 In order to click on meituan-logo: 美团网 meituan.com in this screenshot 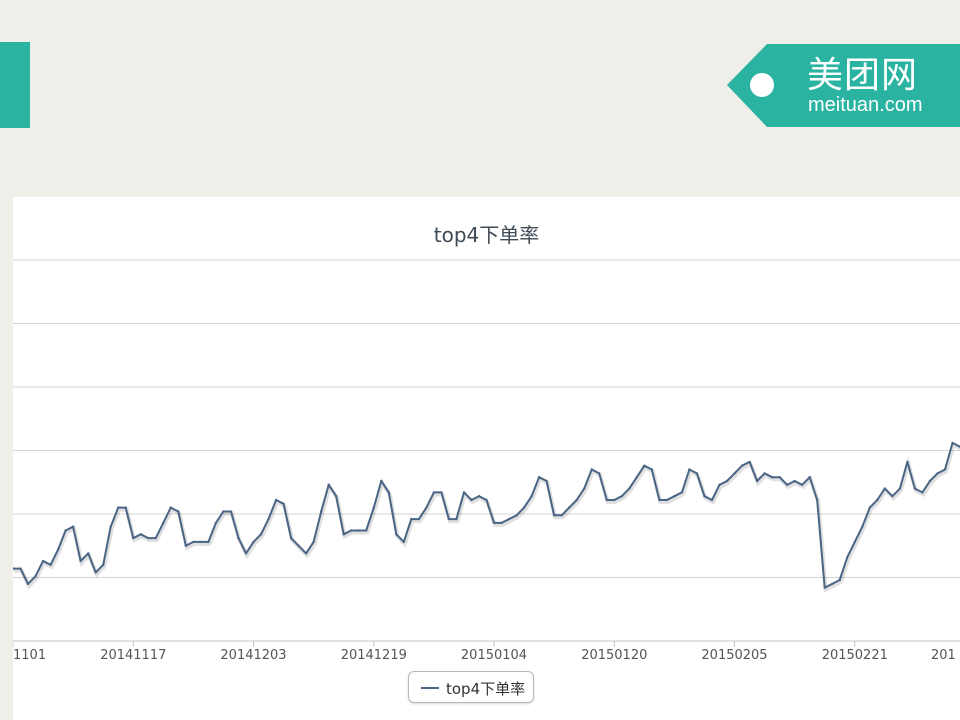, I will do `click(843, 85)`.